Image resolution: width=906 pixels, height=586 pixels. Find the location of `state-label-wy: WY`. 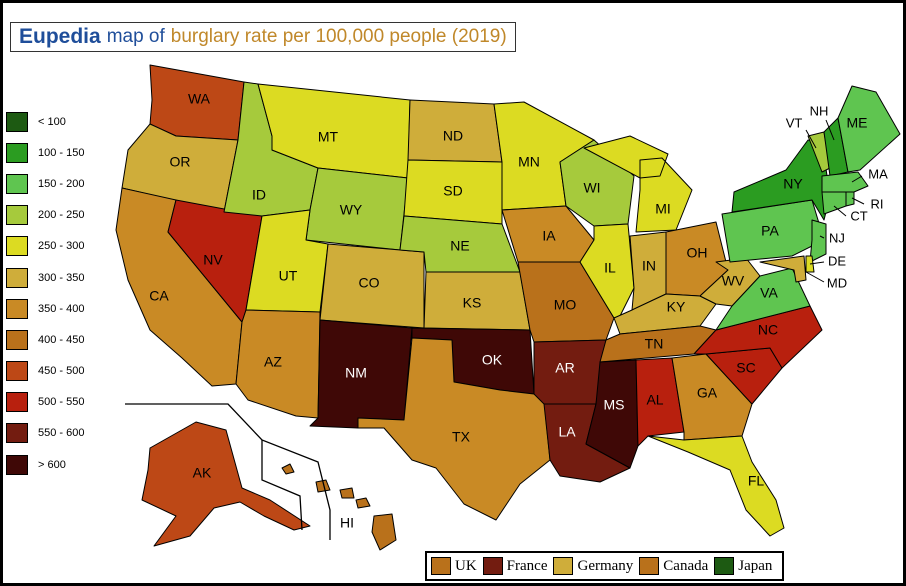

state-label-wy: WY is located at coordinates (351, 210).